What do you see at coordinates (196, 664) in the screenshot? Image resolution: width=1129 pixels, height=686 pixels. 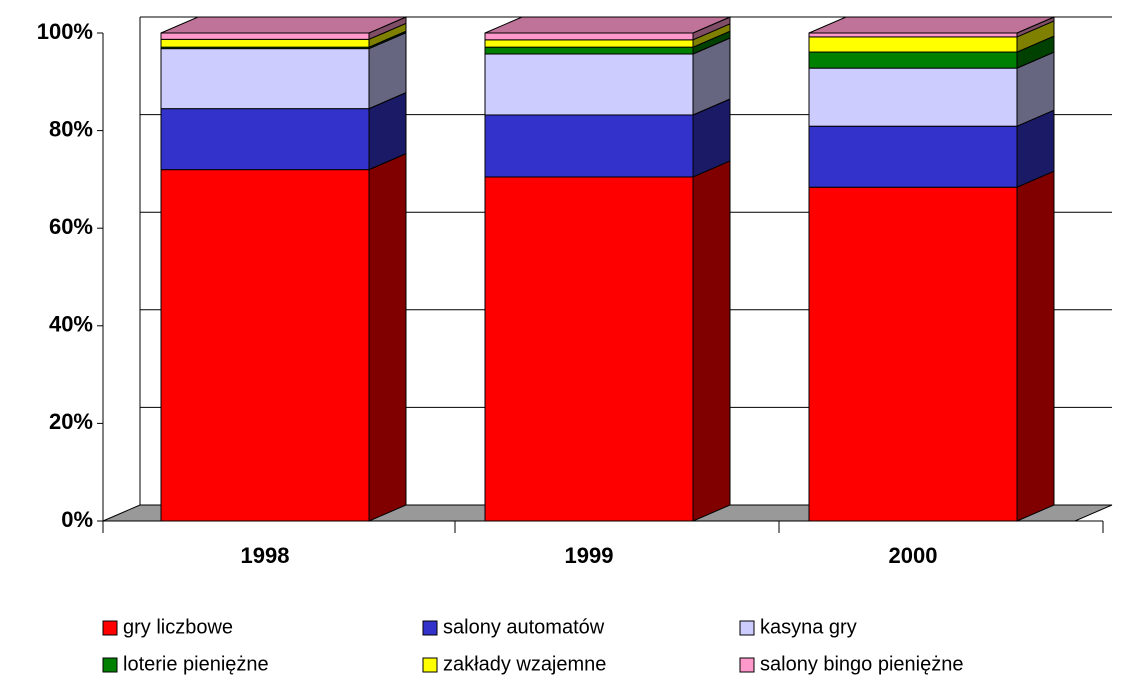 I see `legend-label: loterie pieniężne` at bounding box center [196, 664].